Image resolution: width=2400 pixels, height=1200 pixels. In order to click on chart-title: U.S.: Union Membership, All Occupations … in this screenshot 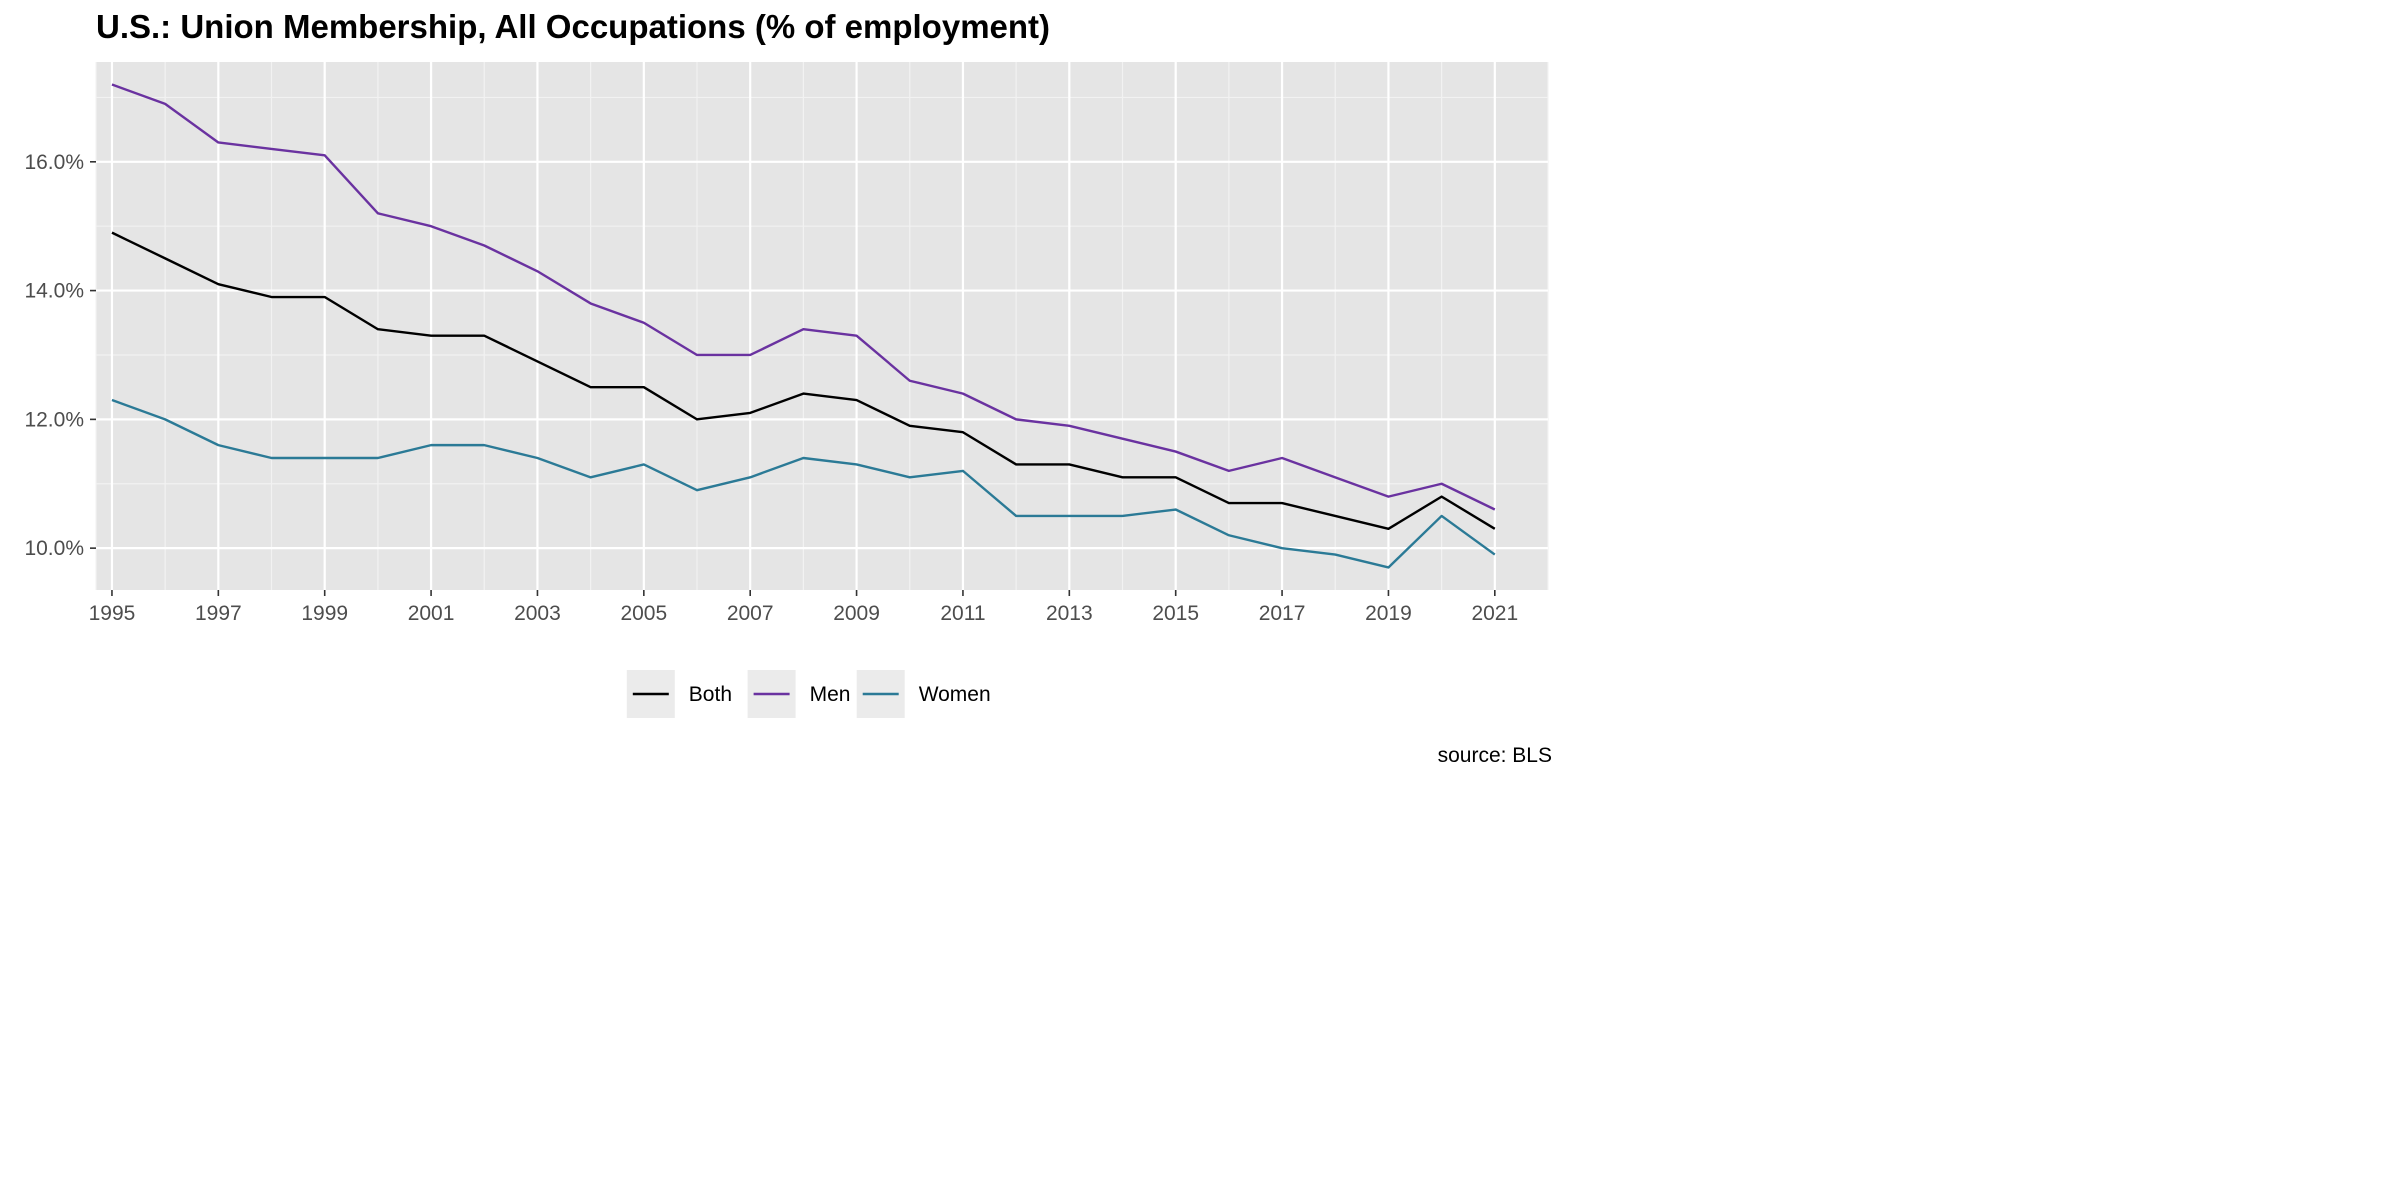, I will do `click(573, 26)`.